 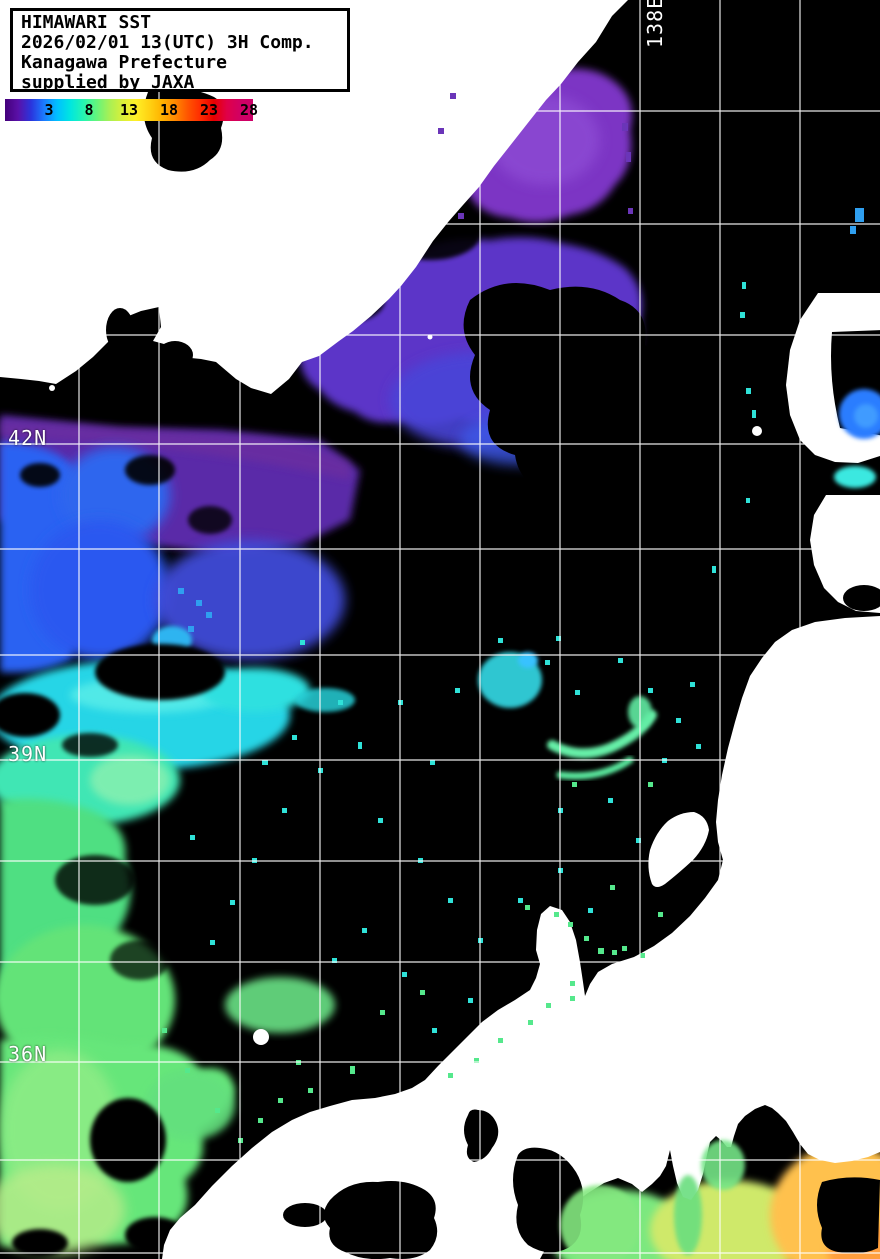 What do you see at coordinates (167, 42) in the screenshot?
I see `datetime-line: 2026/02/01 13(UTC) 3H Comp.` at bounding box center [167, 42].